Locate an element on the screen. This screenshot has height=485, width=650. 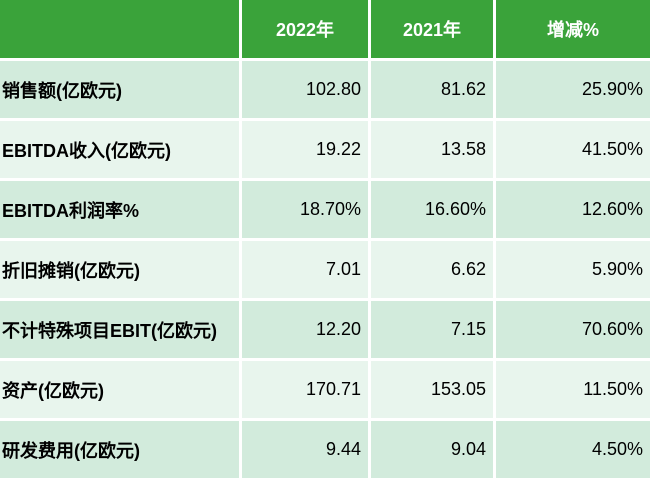
table-row-rd-expense: 研发费用(亿欧元) 9.44 9.04 4.50% is located at coordinates (325, 449).